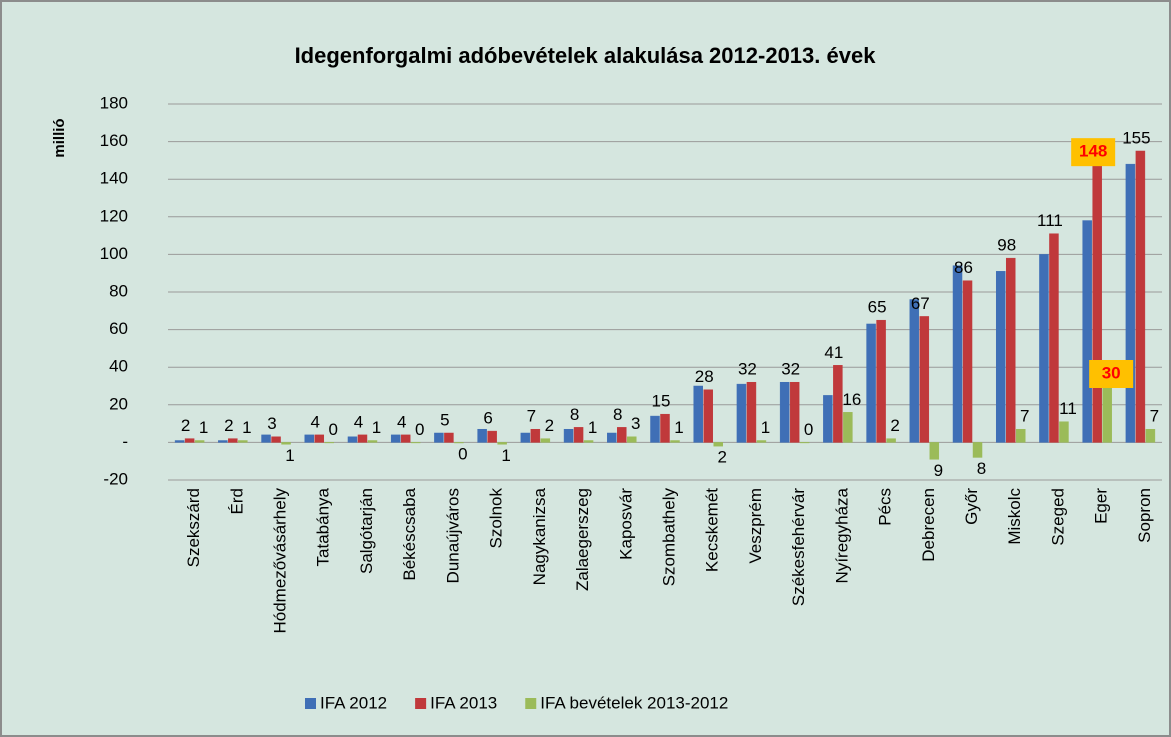 This screenshot has width=1171, height=737. I want to click on x-tick-label: Székesfehérvár, so click(798, 547).